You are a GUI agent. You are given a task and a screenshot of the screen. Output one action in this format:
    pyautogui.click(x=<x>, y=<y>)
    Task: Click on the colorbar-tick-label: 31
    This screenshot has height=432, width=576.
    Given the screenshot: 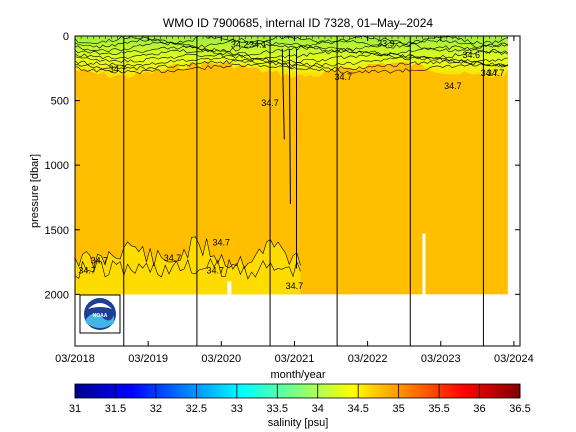 What is the action you would take?
    pyautogui.click(x=75, y=409)
    